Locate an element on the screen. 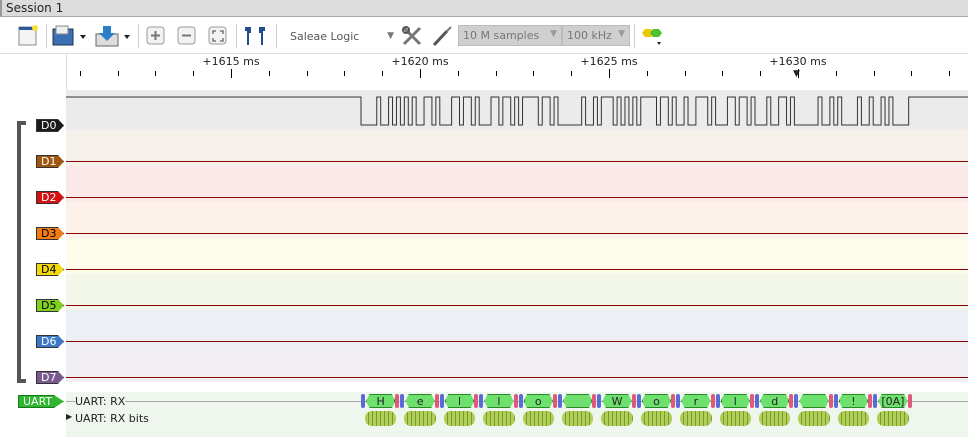  uart-frame: H is located at coordinates (381, 401).